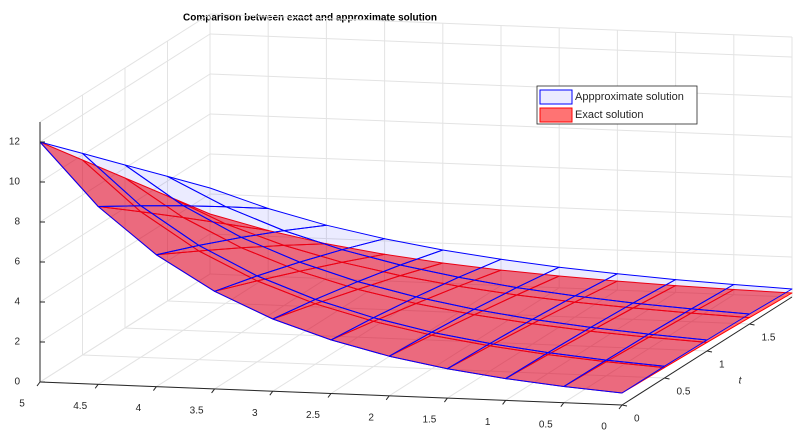 The height and width of the screenshot is (441, 811). I want to click on x-tick-label: 1, so click(488, 422).